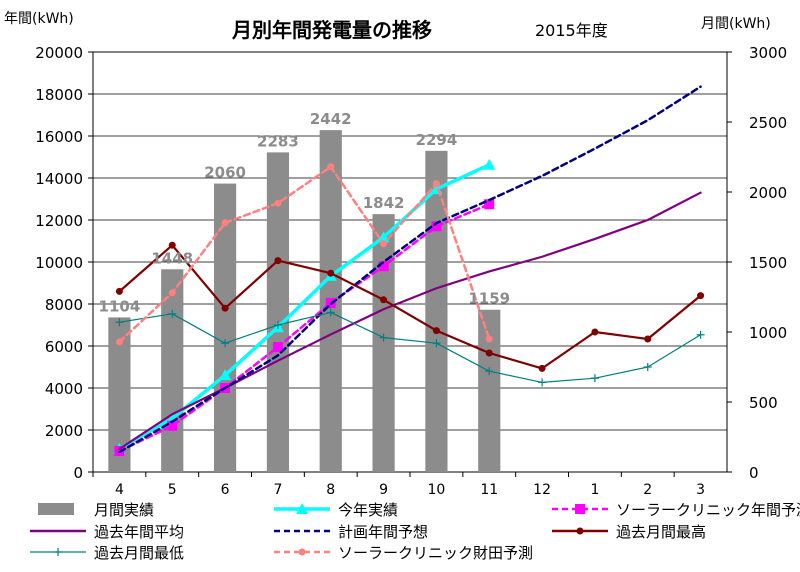 Image resolution: width=800 pixels, height=572 pixels. What do you see at coordinates (489, 490) in the screenshot?
I see `x-tick-label: 11` at bounding box center [489, 490].